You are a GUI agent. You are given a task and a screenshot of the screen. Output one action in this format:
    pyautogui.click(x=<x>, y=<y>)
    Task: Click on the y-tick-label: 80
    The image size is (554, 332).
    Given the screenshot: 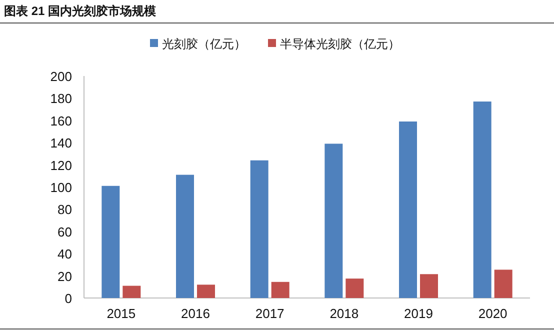 What is the action you would take?
    pyautogui.click(x=65, y=210)
    